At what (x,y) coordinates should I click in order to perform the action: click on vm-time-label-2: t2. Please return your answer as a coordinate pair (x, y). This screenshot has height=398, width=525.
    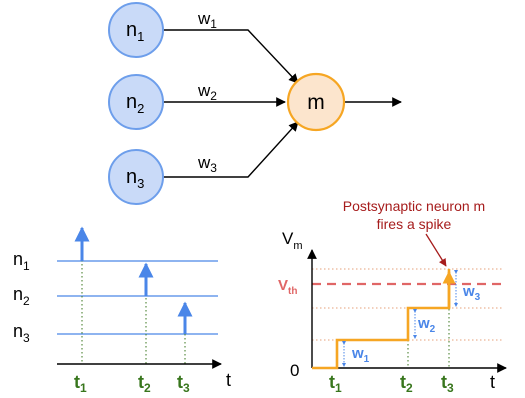
    Looking at the image, I should click on (406, 383).